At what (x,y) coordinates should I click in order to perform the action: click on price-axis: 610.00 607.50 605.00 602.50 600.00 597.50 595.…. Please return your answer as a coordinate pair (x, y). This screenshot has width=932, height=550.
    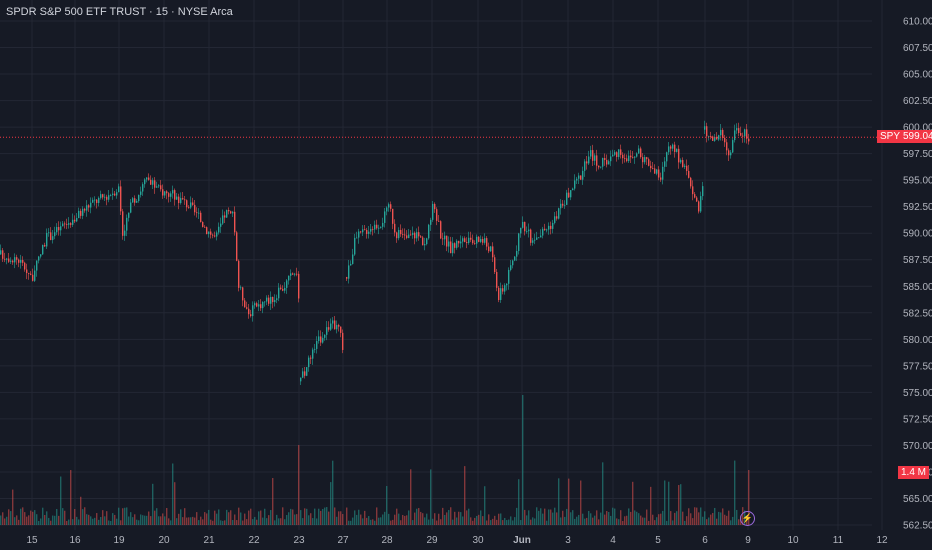
    Looking at the image, I should click on (917, 274).